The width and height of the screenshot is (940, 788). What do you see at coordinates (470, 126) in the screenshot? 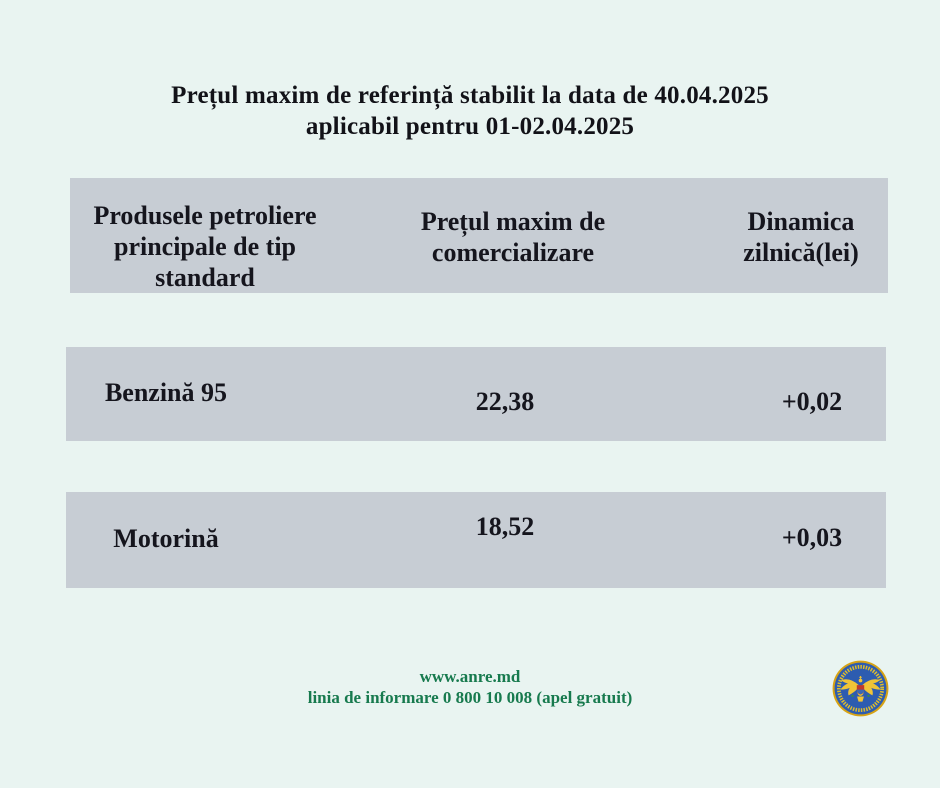
I see `title-line-2: aplicabil pentru 01-02.04.2025` at bounding box center [470, 126].